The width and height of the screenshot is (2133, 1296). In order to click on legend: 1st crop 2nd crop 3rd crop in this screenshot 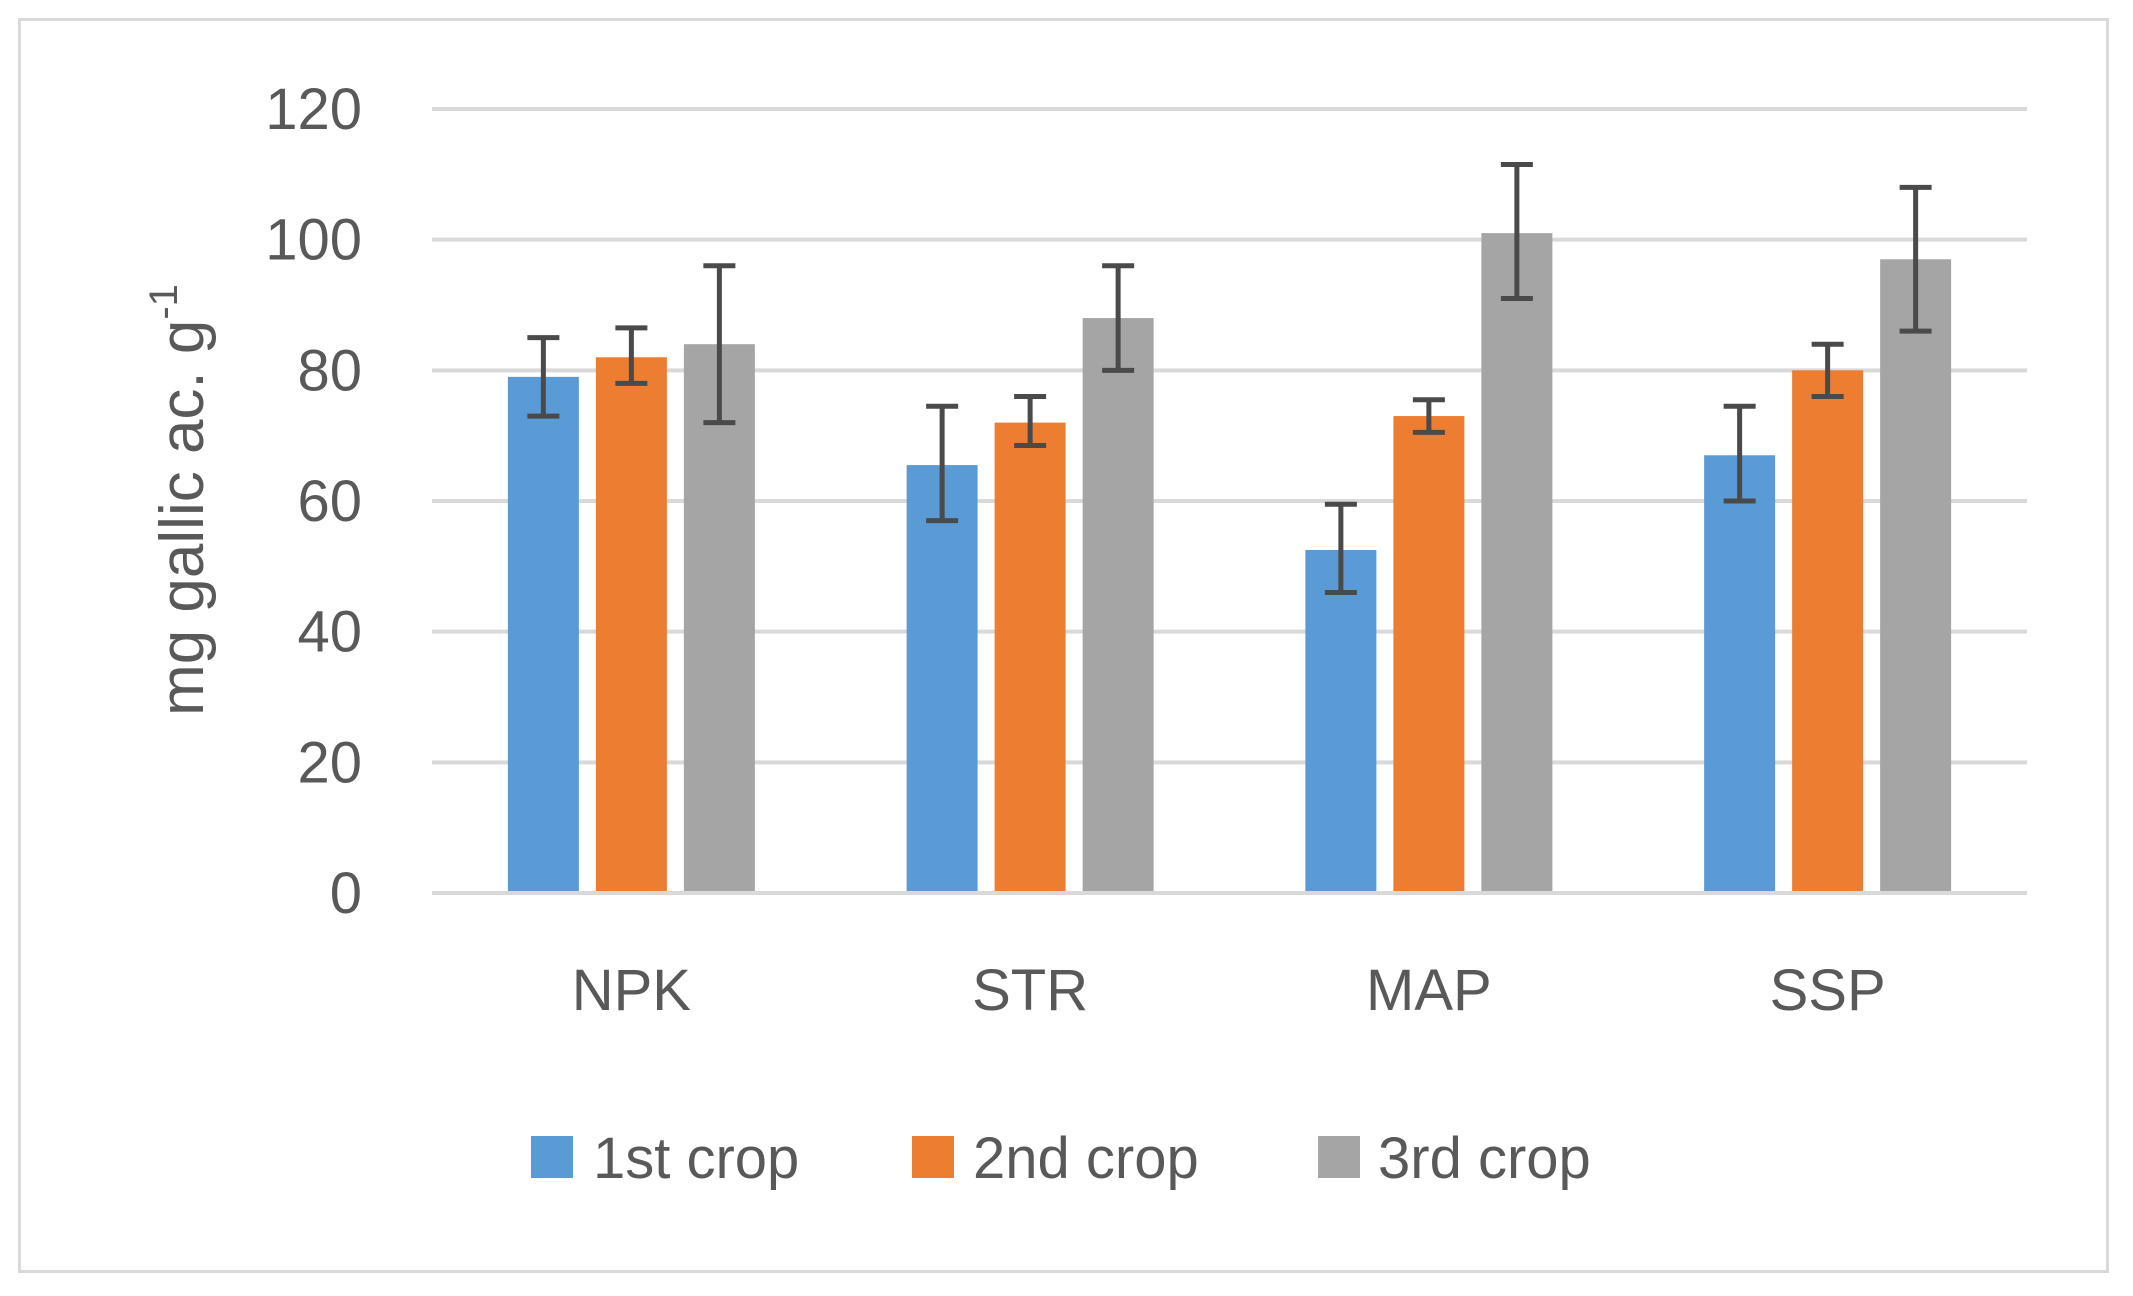, I will do `click(1061, 1158)`.